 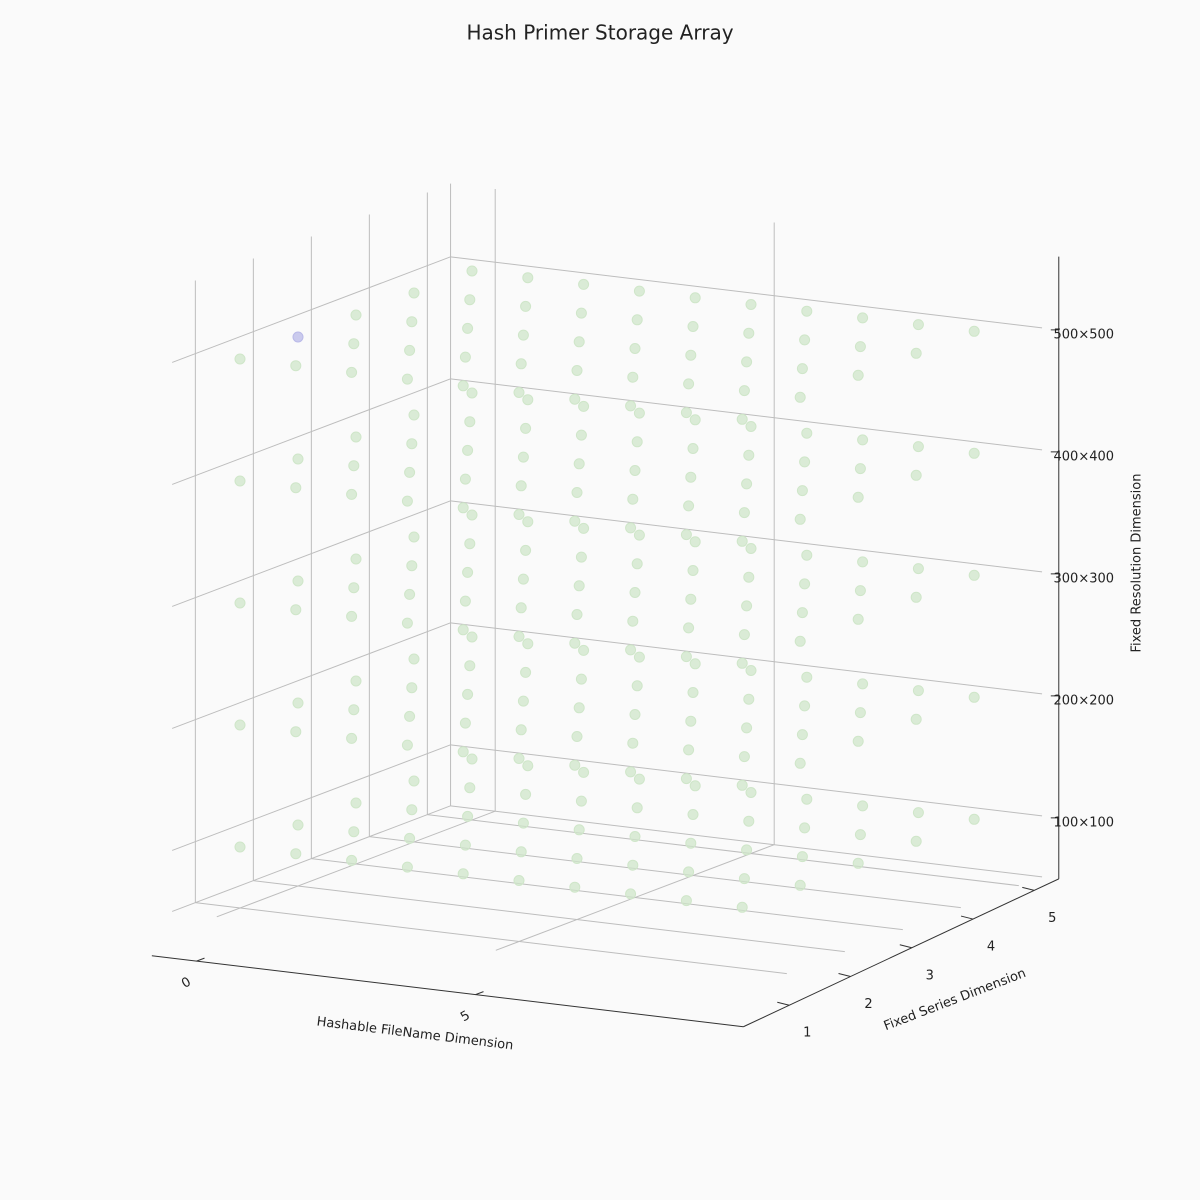 I want to click on y-axis, so click(x=901, y=953).